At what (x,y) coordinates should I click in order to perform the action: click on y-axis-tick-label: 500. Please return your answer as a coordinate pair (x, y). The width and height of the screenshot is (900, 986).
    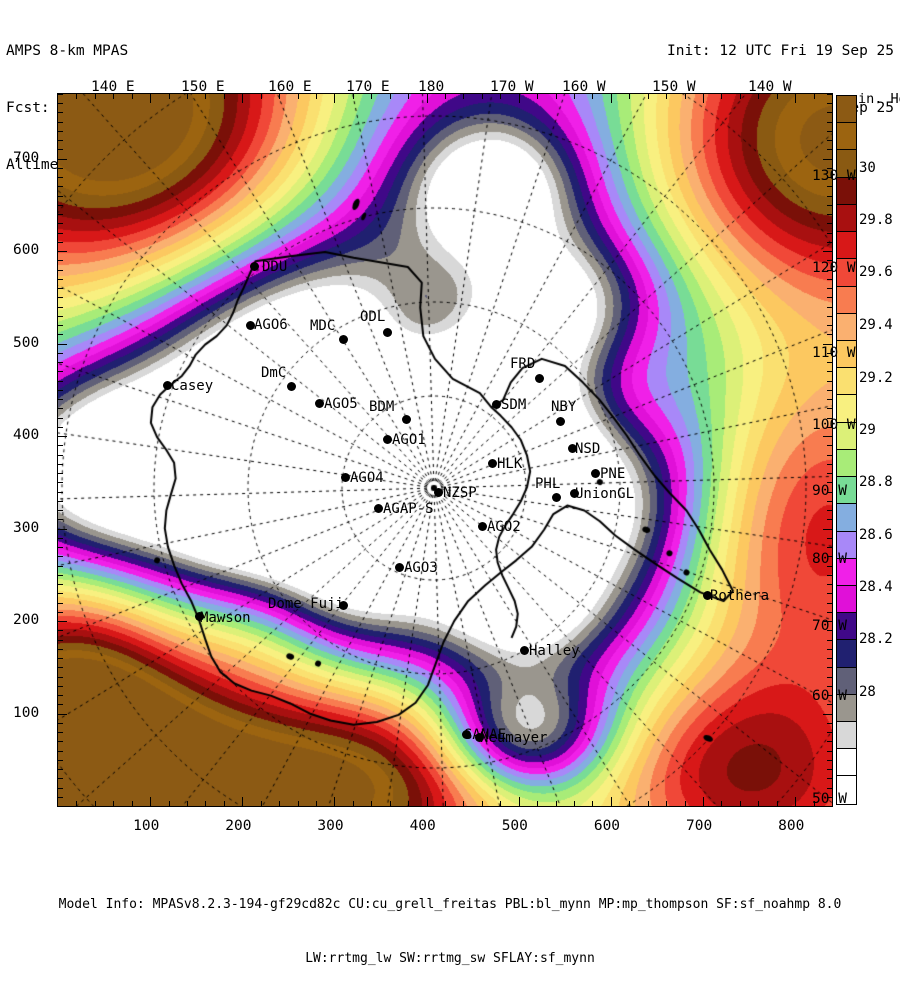
    Looking at the image, I should click on (26, 342).